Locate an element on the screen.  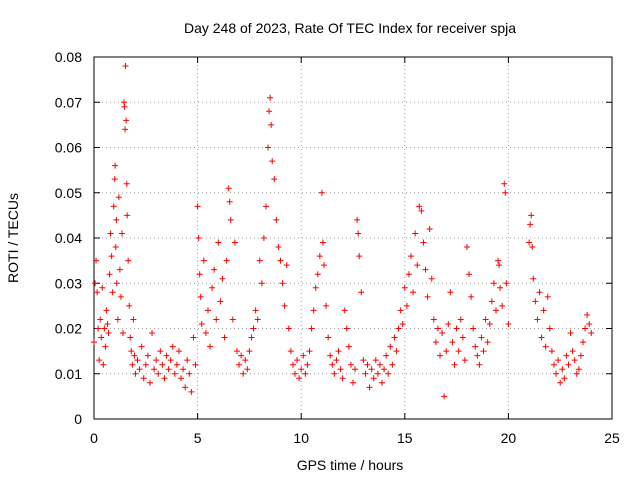
x-tick-label: 10 is located at coordinates (301, 438).